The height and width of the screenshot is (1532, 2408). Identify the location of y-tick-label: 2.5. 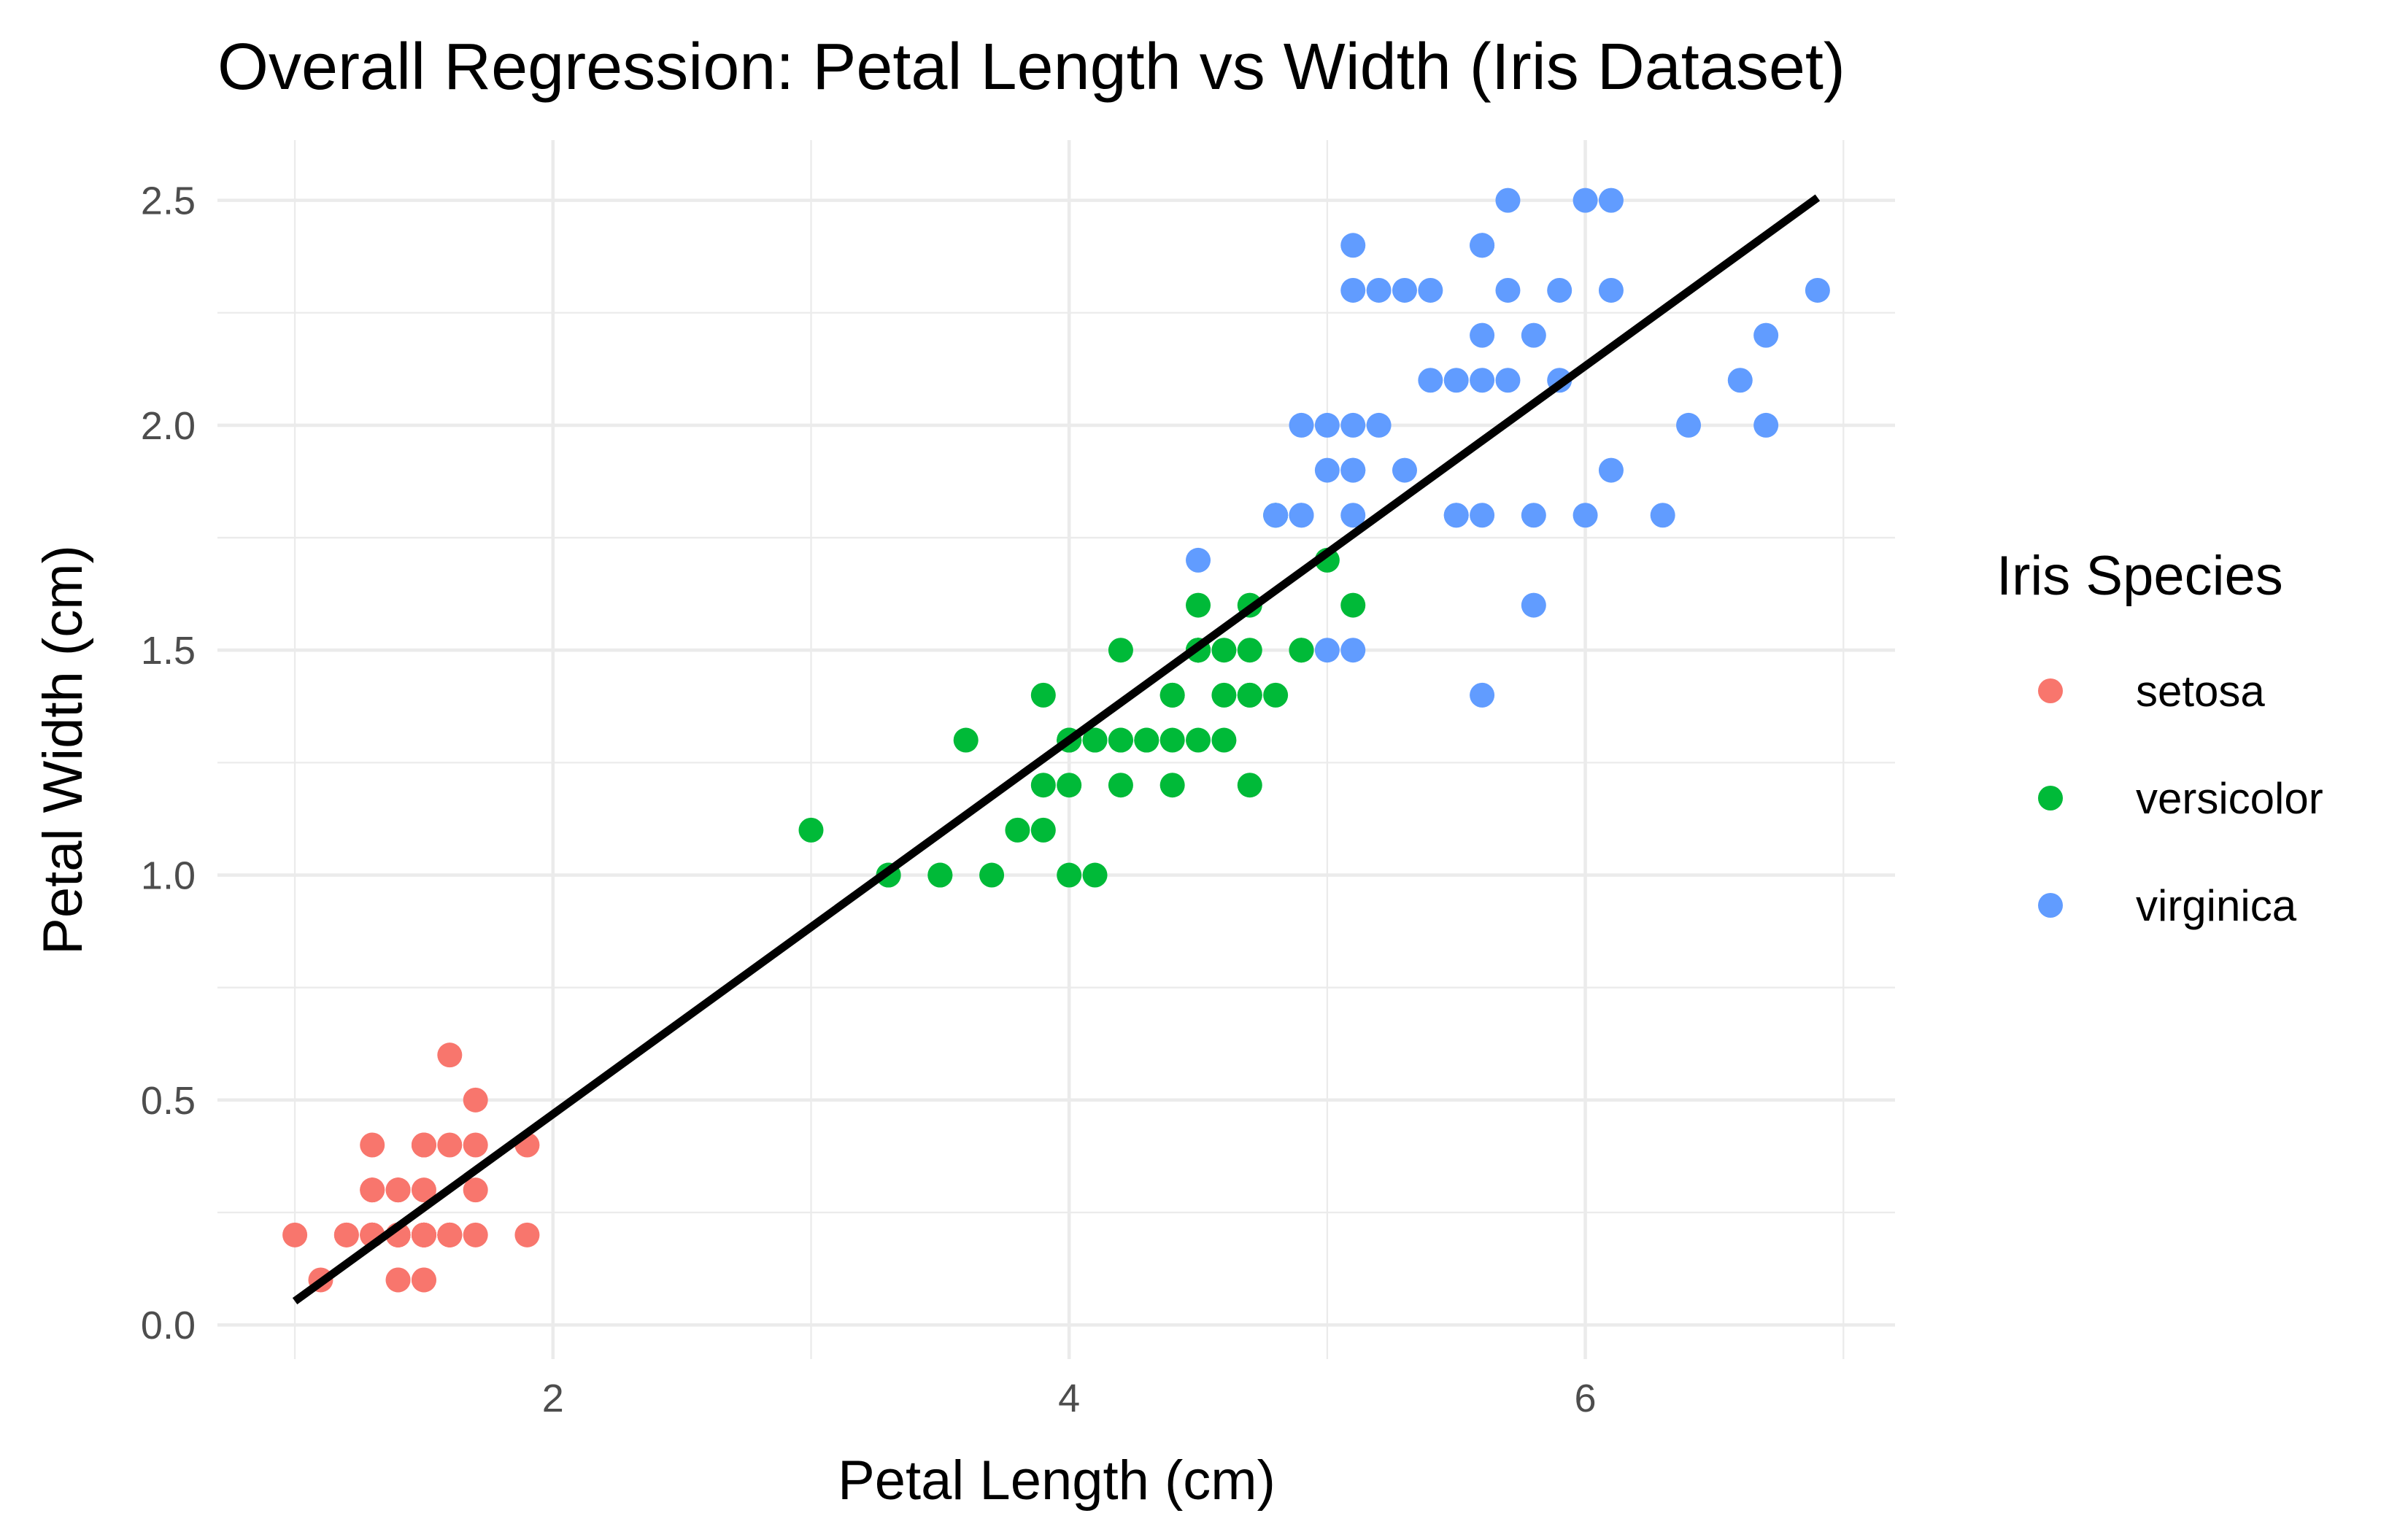
(168, 201).